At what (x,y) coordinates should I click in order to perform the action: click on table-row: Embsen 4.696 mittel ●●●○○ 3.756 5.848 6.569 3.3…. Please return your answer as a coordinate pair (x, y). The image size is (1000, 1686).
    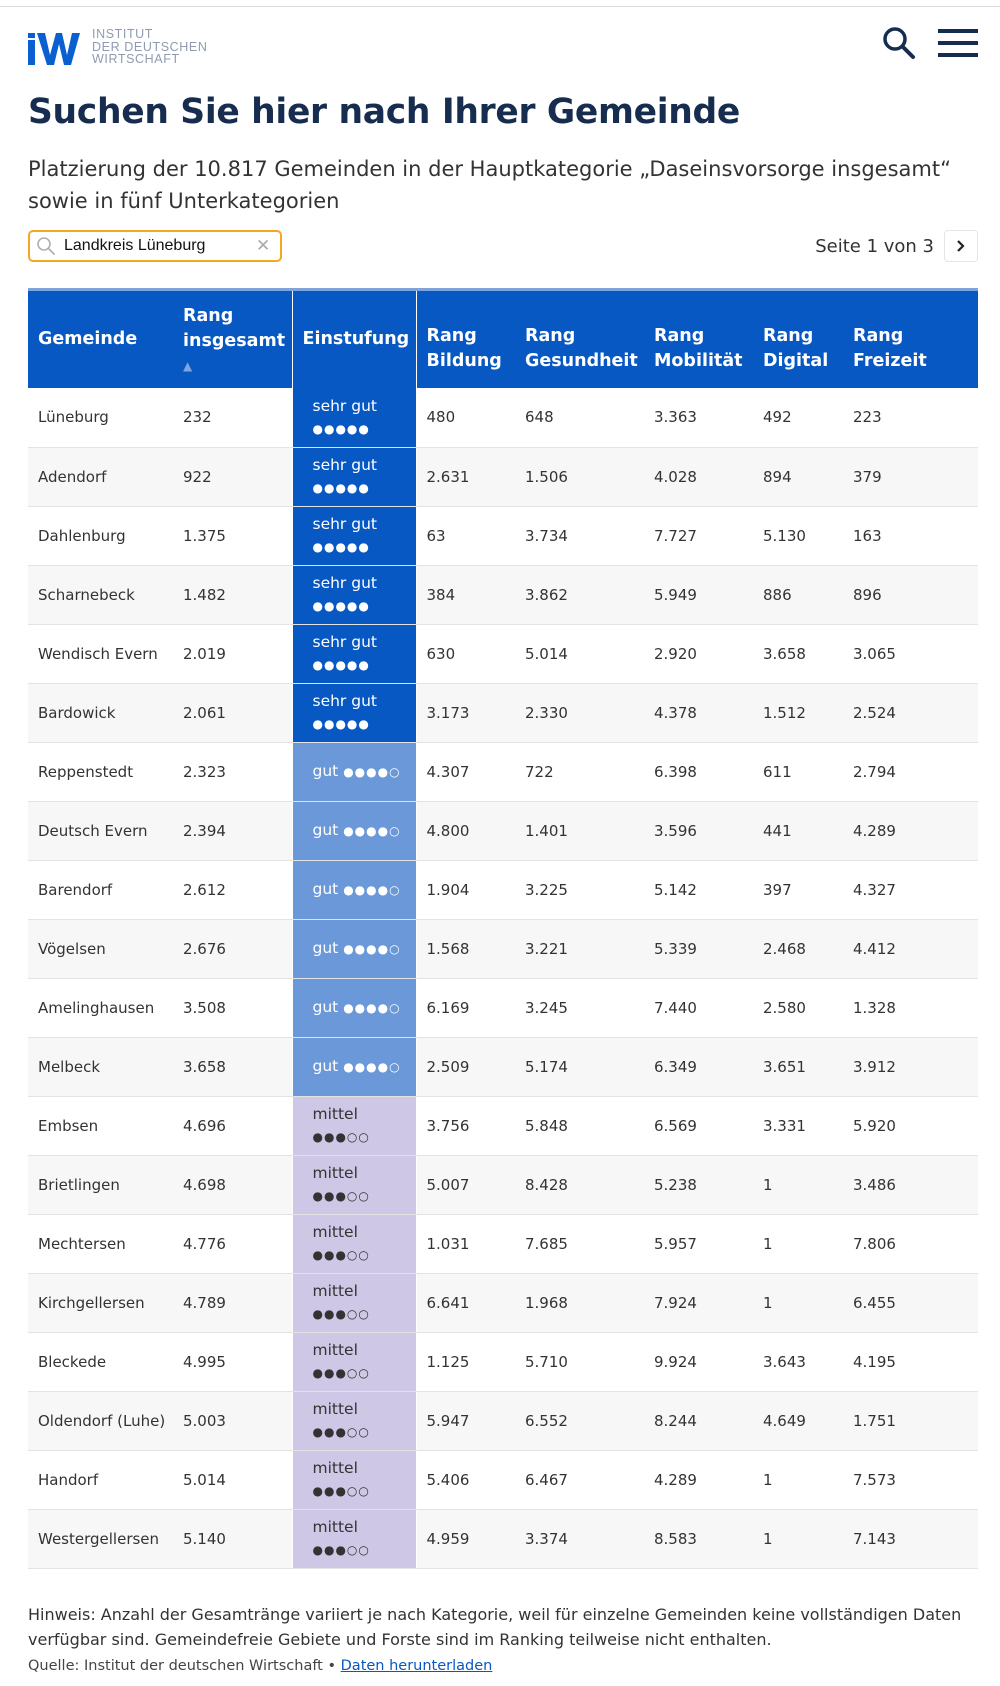
    Looking at the image, I should click on (503, 1126).